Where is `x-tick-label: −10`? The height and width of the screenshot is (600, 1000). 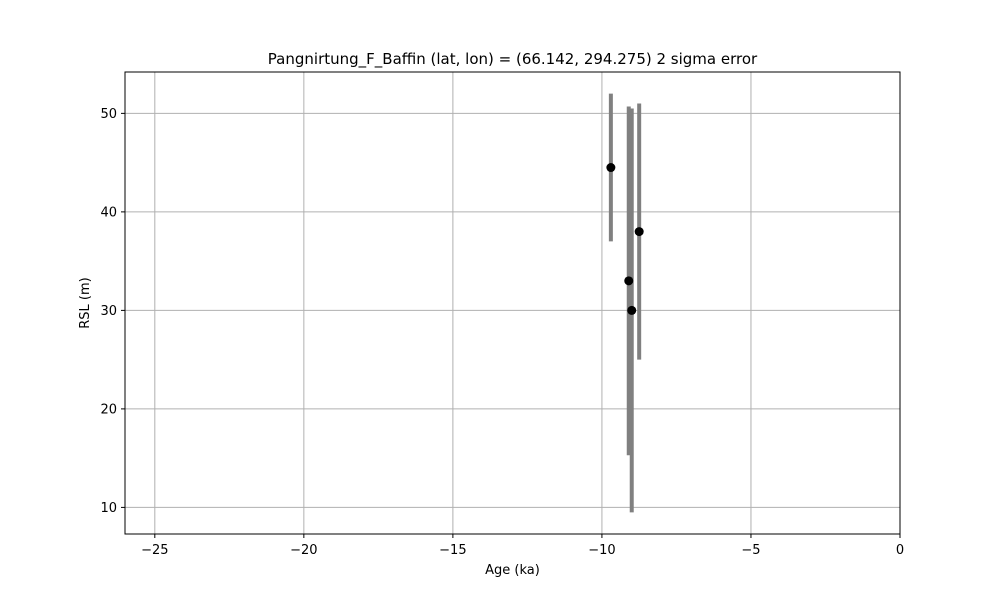
x-tick-label: −10 is located at coordinates (601, 550).